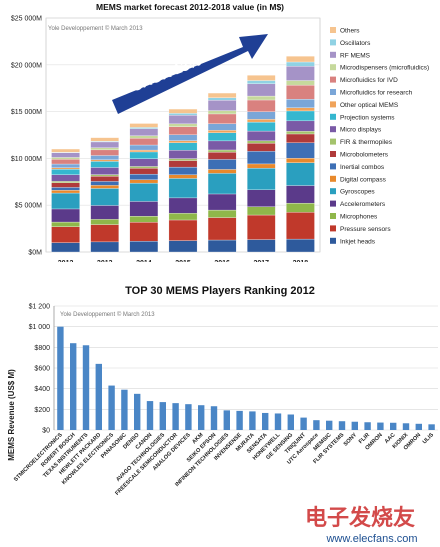 The height and width of the screenshot is (547, 440). I want to click on site-watermark-text: 电子发烧友, so click(360, 518).